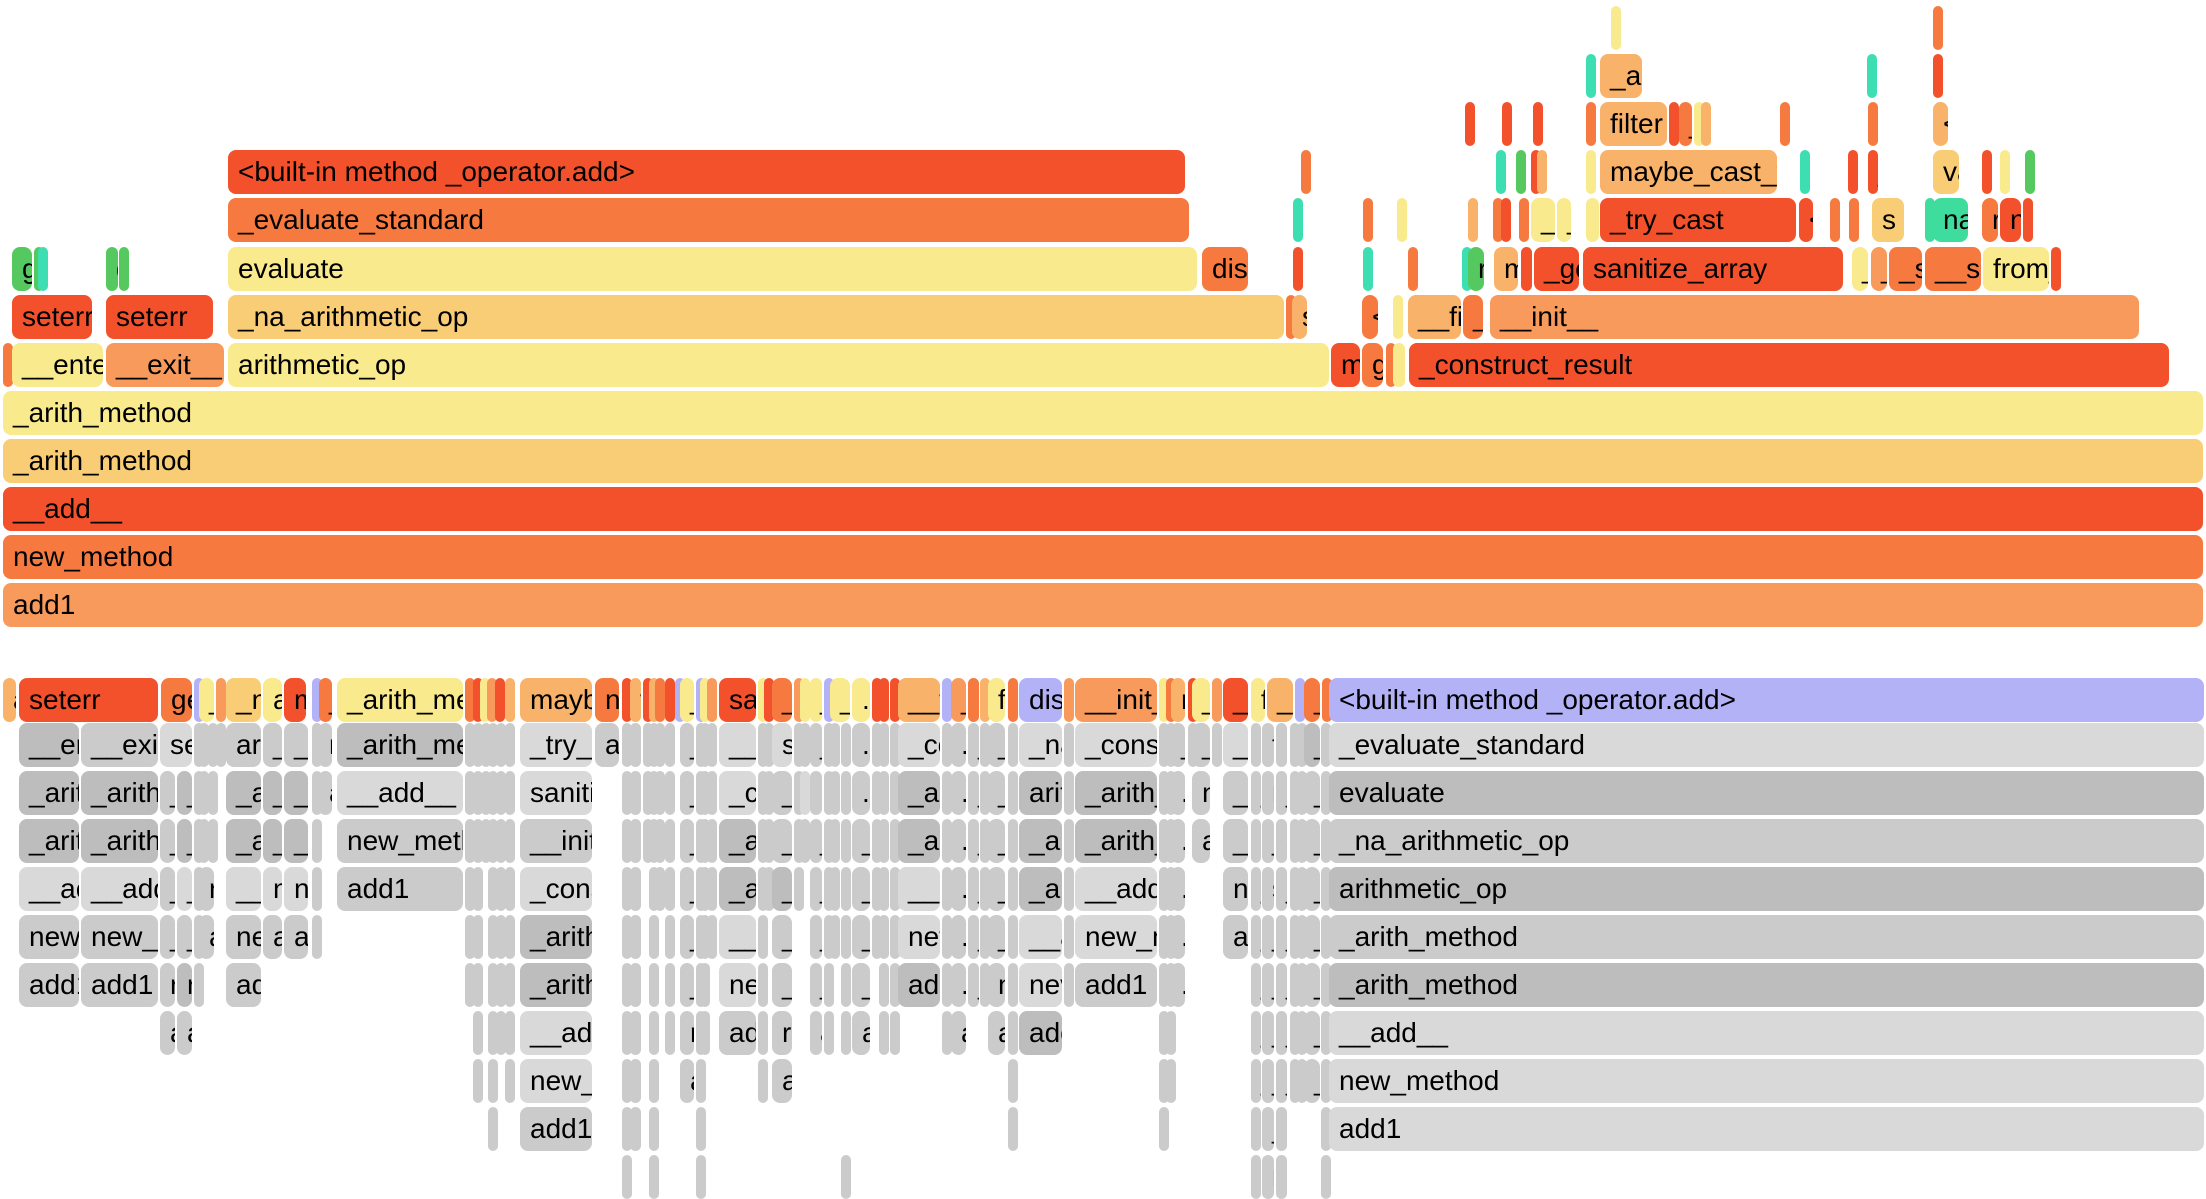 This screenshot has height=1199, width=2206. Describe the element at coordinates (1299, 317) in the screenshot. I see `frame-bar: s` at that location.